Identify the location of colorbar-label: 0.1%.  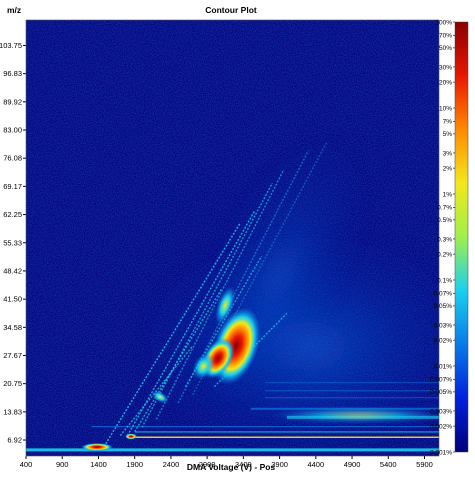
(444, 280).